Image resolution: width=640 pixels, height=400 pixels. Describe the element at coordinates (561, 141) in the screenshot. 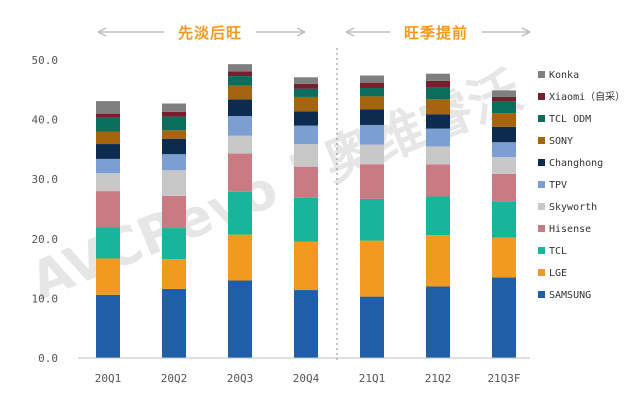

I see `legend-label: SONY` at that location.